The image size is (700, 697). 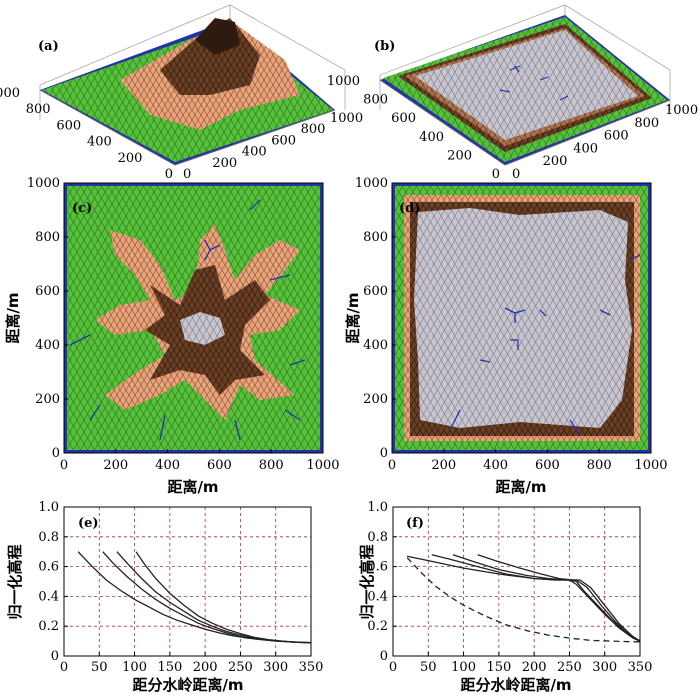 What do you see at coordinates (10, 93) in the screenshot?
I see `panel-a-y-tick-label: 1000` at bounding box center [10, 93].